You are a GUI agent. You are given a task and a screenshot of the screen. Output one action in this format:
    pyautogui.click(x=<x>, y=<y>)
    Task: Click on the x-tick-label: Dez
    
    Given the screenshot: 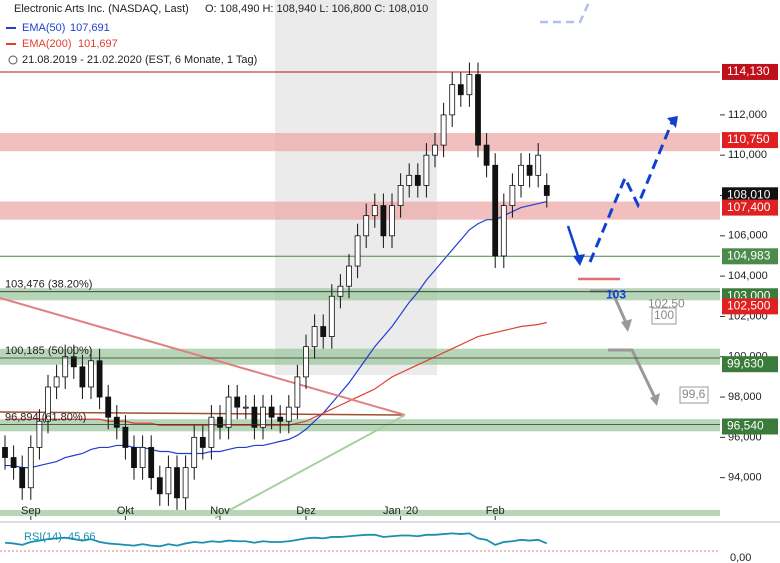 What is the action you would take?
    pyautogui.click(x=306, y=511)
    